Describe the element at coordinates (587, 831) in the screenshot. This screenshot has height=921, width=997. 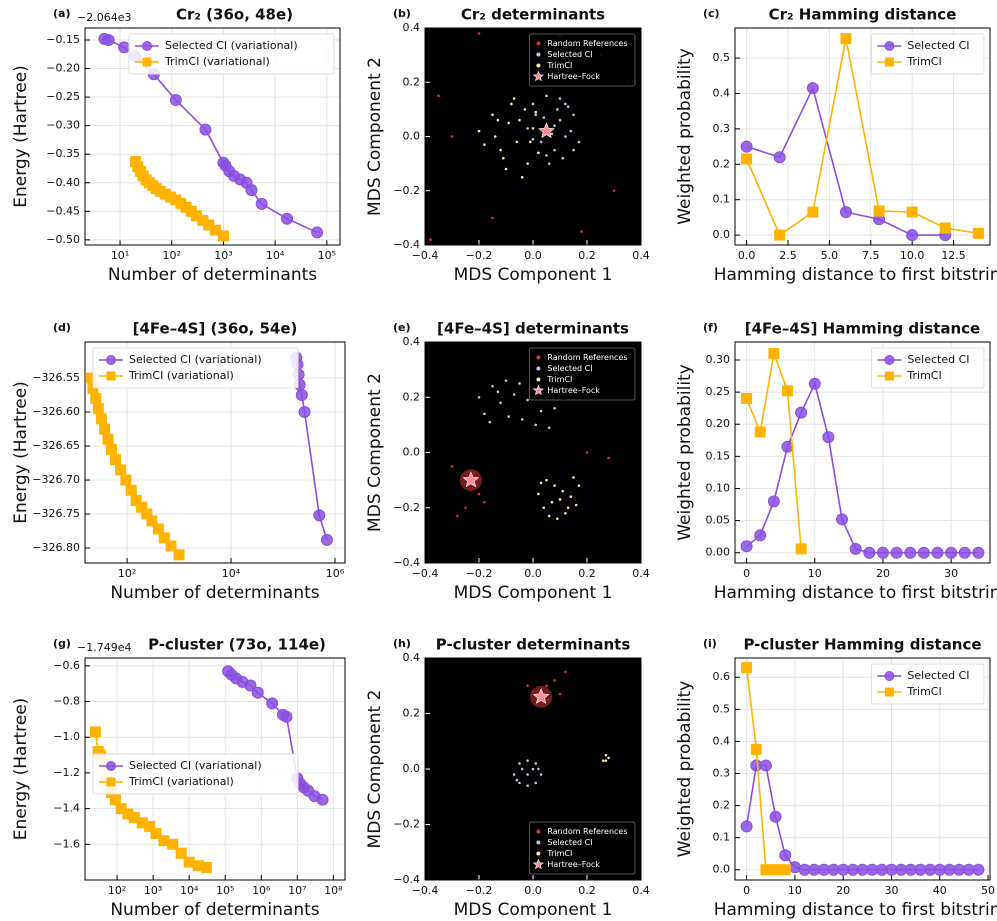
I see `legend-label: Random References` at that location.